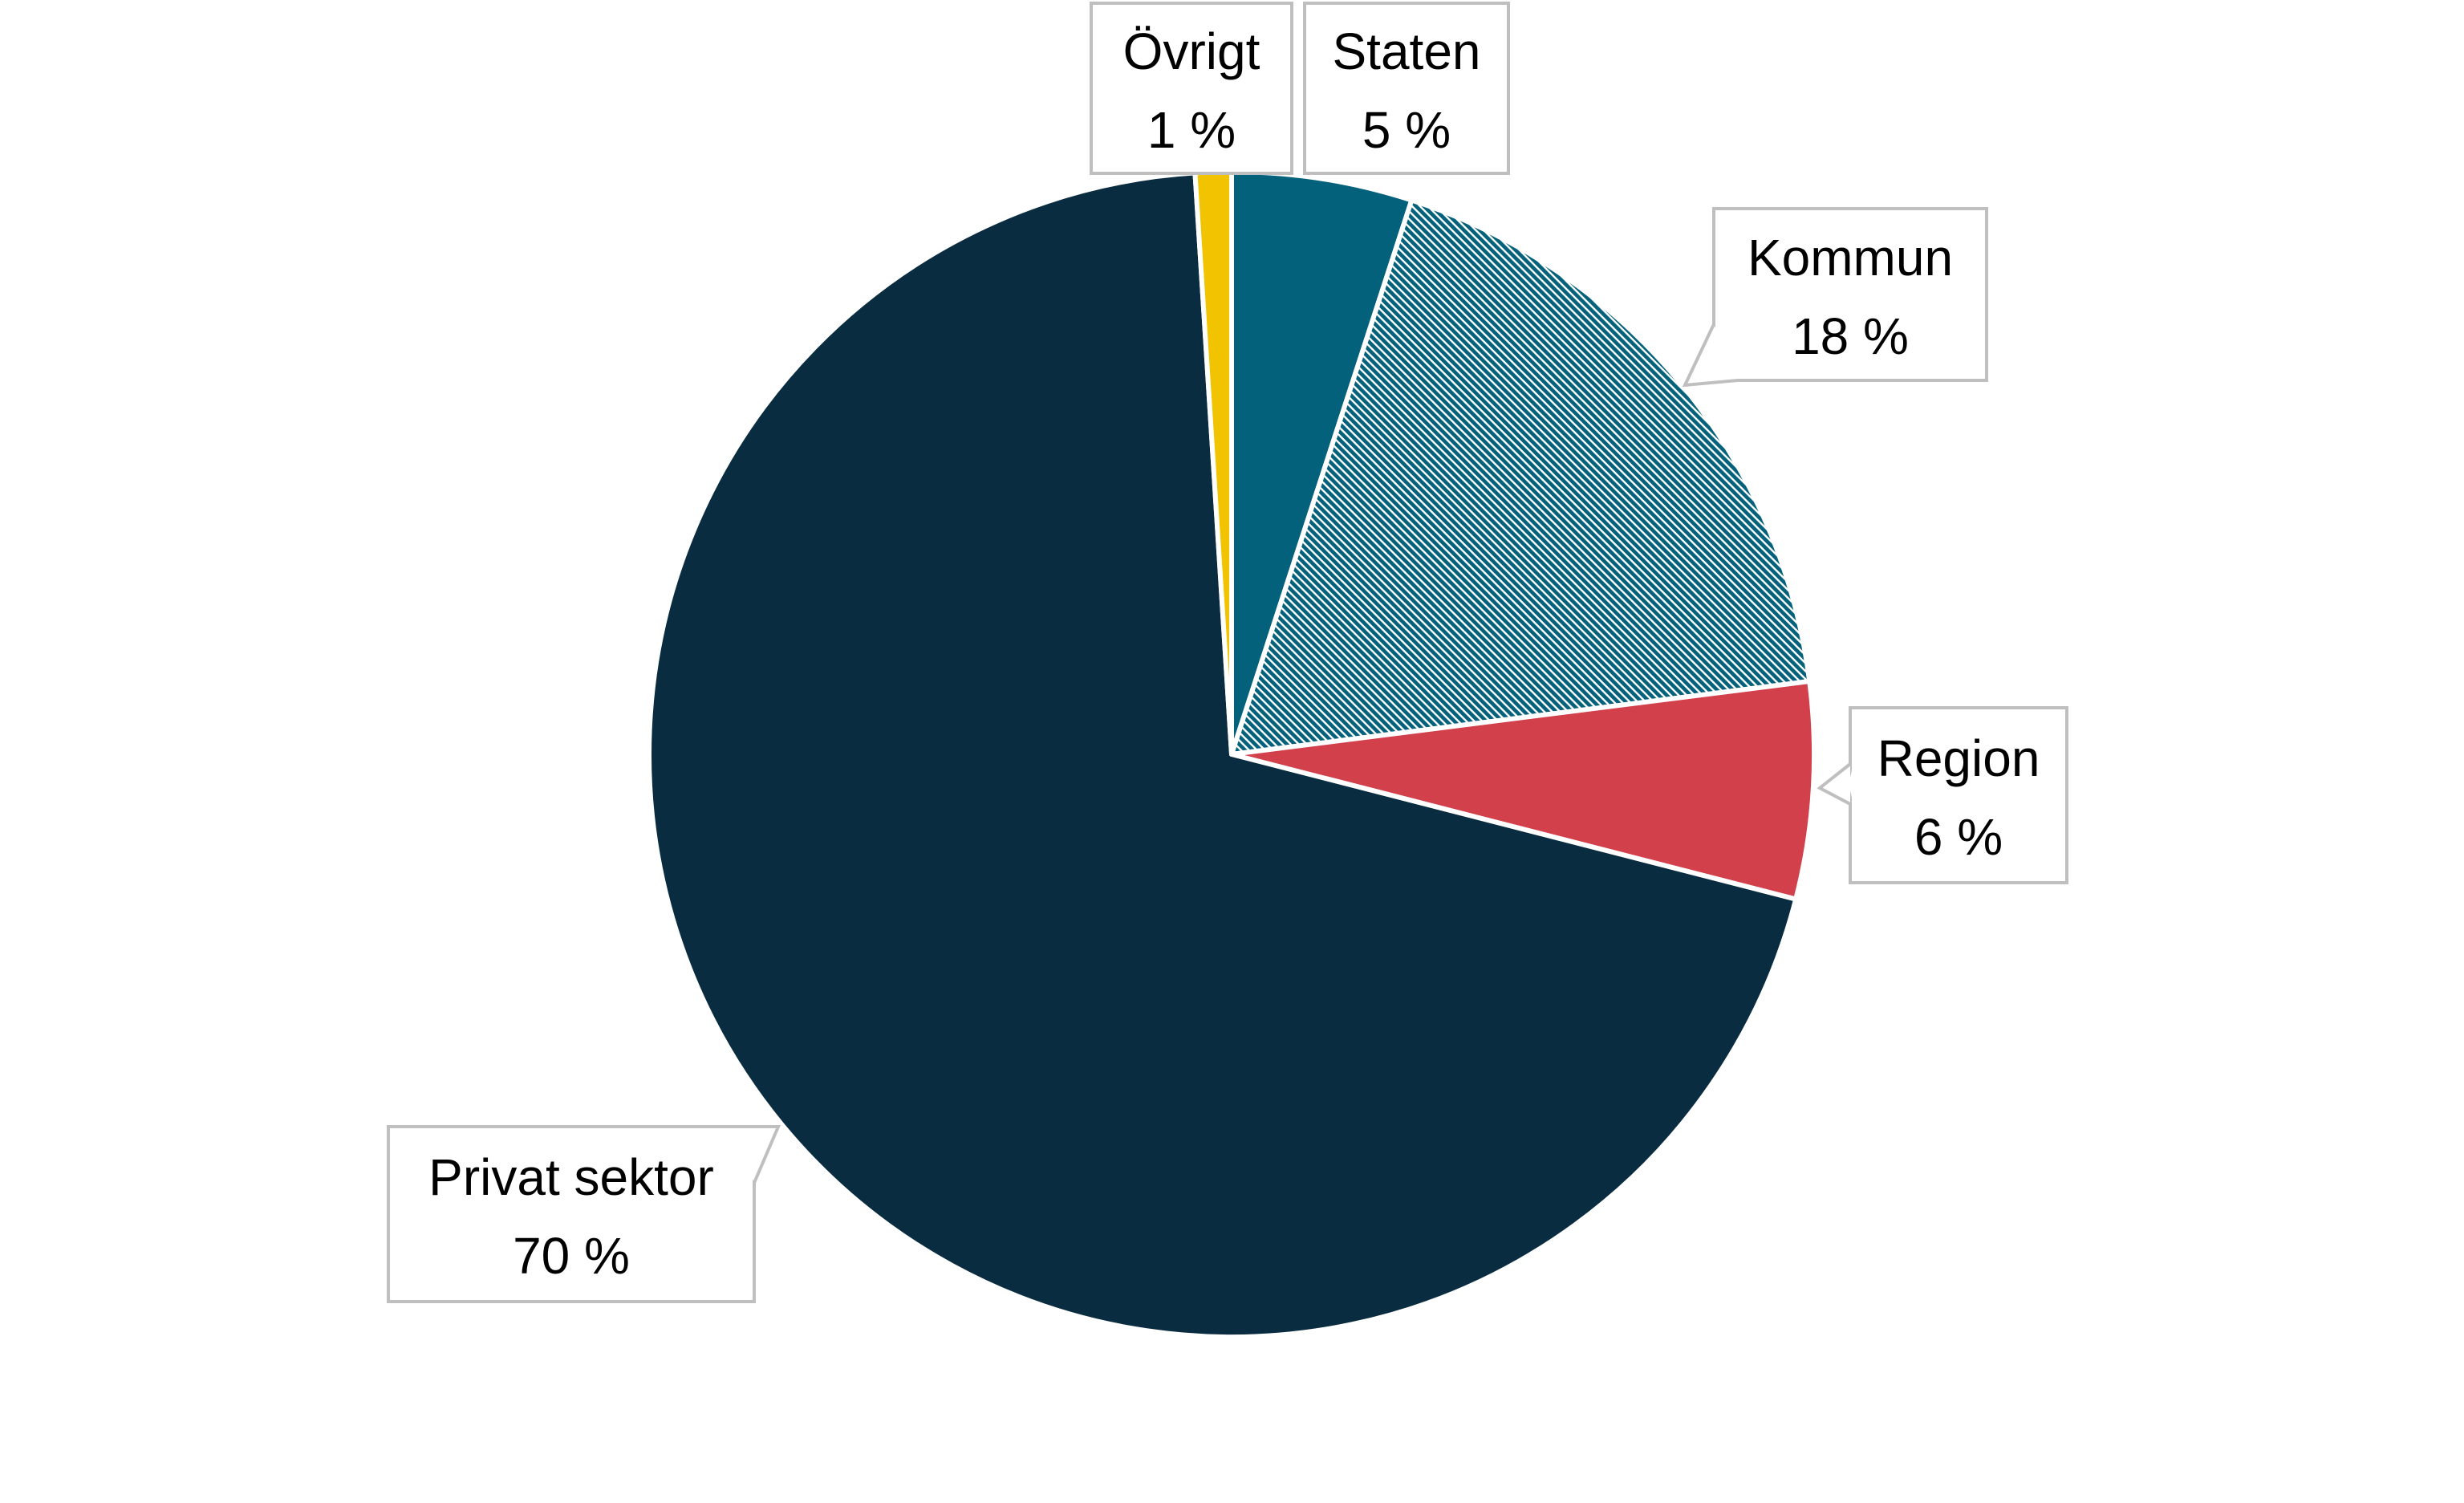  I want to click on data-label-kommun: Kommun 18 %, so click(1835, 297).